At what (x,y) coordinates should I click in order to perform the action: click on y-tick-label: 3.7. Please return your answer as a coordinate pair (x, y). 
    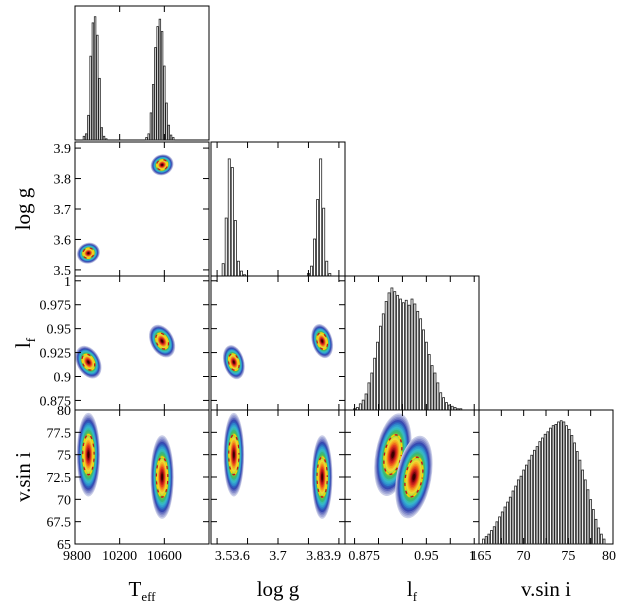
    Looking at the image, I should click on (63, 210).